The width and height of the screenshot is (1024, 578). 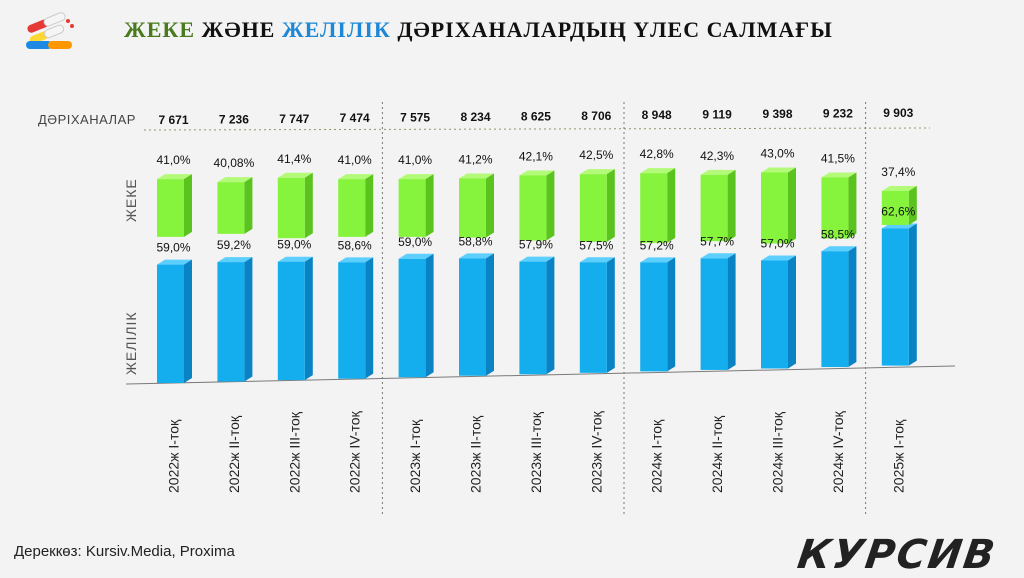 What do you see at coordinates (131, 343) in the screenshot?
I see `row-label-chain: ЖЕЛІЛІК` at bounding box center [131, 343].